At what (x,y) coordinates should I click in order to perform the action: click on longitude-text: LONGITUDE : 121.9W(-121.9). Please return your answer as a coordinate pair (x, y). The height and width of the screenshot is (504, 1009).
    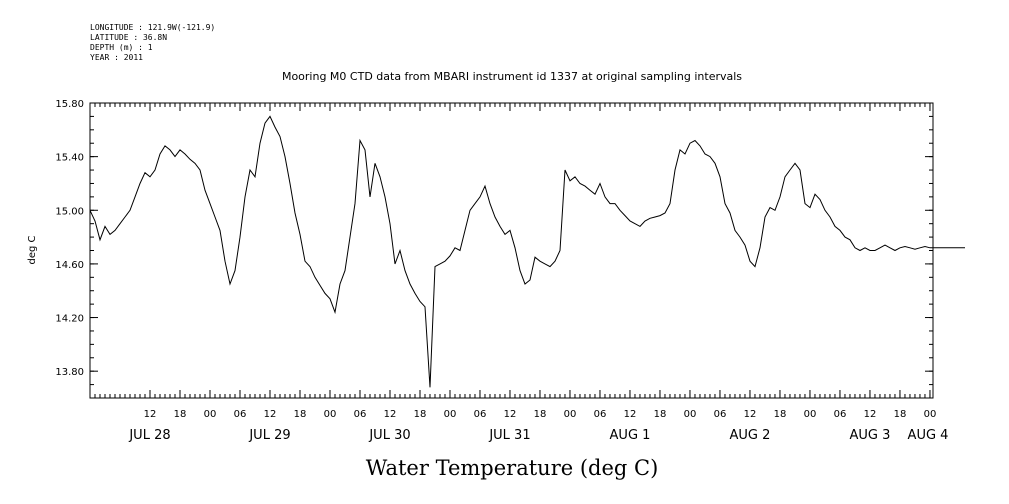
    Looking at the image, I should click on (152, 27).